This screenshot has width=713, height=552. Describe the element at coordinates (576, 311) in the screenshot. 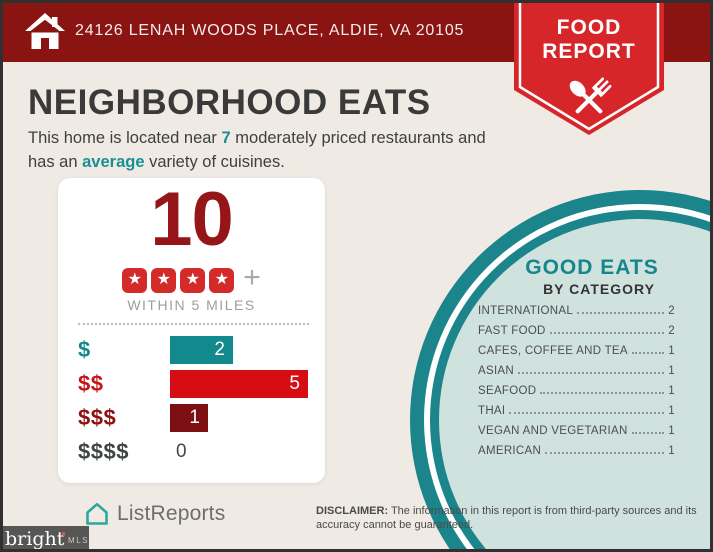

I see `category-row: INTERNATIONAL 2` at that location.